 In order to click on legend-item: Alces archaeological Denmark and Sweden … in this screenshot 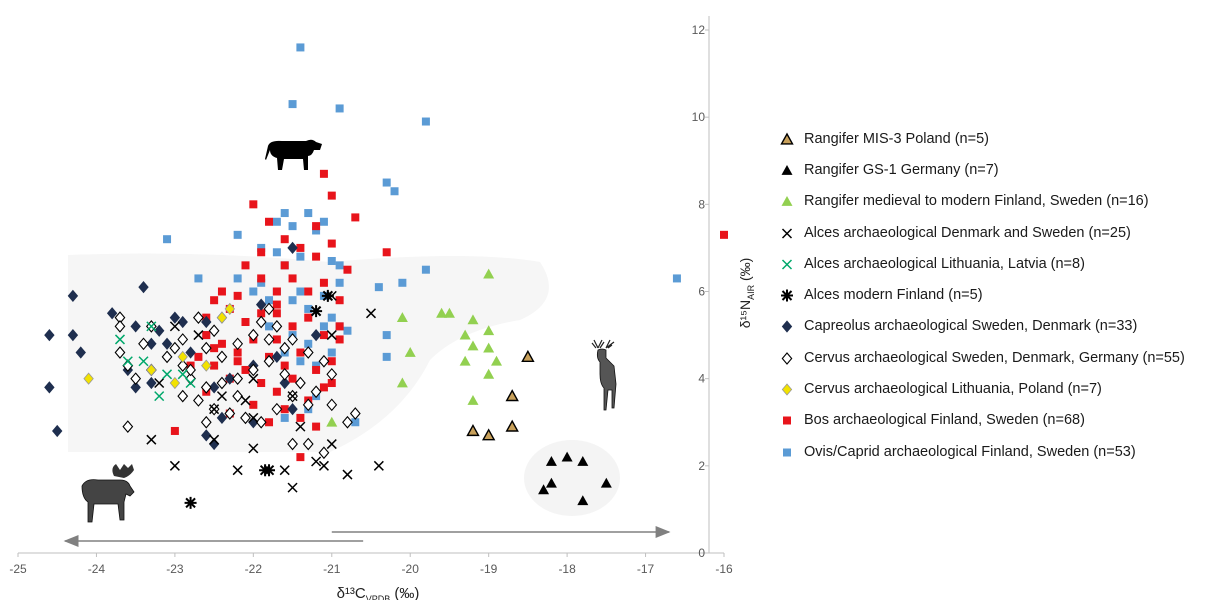, I will do `click(1000, 232)`.